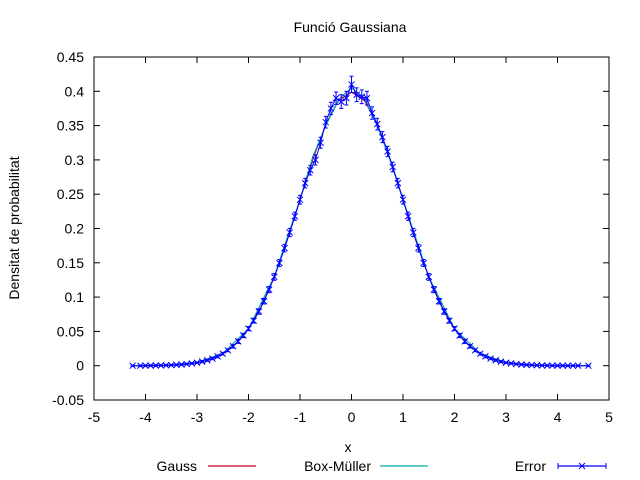 This screenshot has width=640, height=480. What do you see at coordinates (337, 466) in the screenshot?
I see `legend-label: Box-Müller` at bounding box center [337, 466].